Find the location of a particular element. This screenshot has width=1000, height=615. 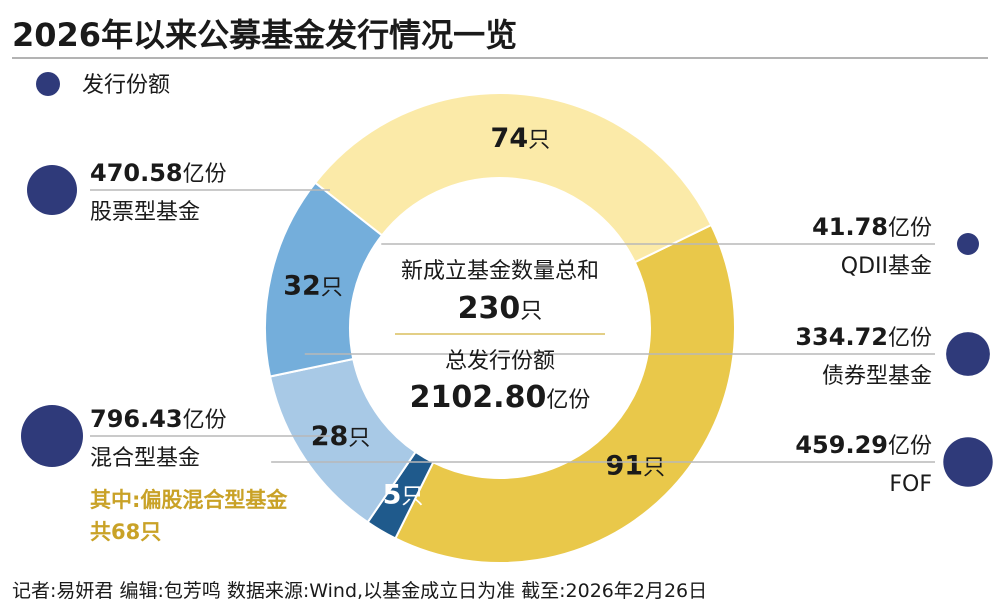

slice-count-stock: 91只 is located at coordinates (635, 465).